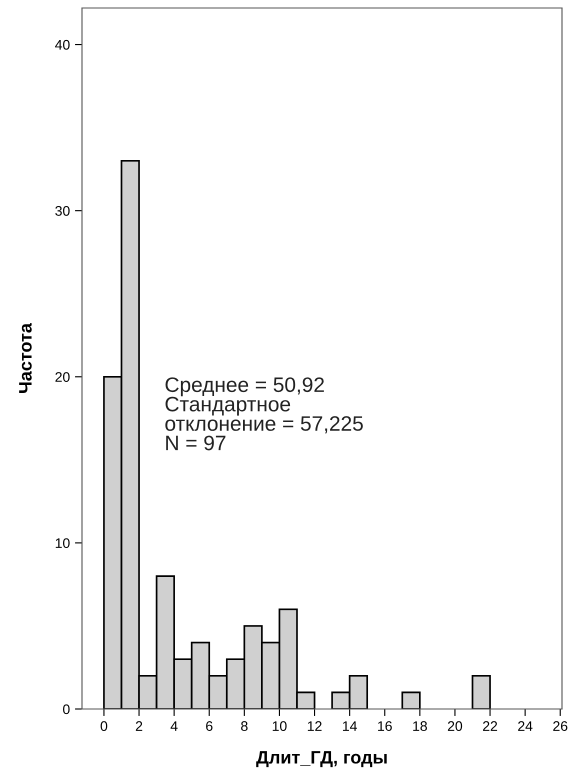 The width and height of the screenshot is (577, 783). I want to click on x-tick-label: 6, so click(209, 726).